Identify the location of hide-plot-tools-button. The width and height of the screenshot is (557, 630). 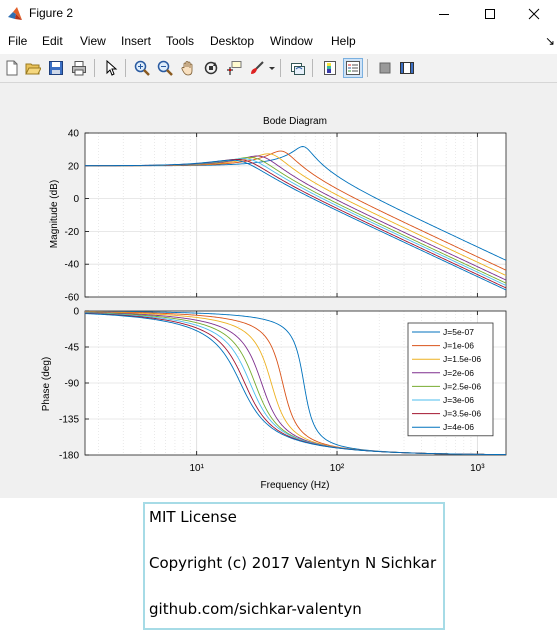
(385, 68).